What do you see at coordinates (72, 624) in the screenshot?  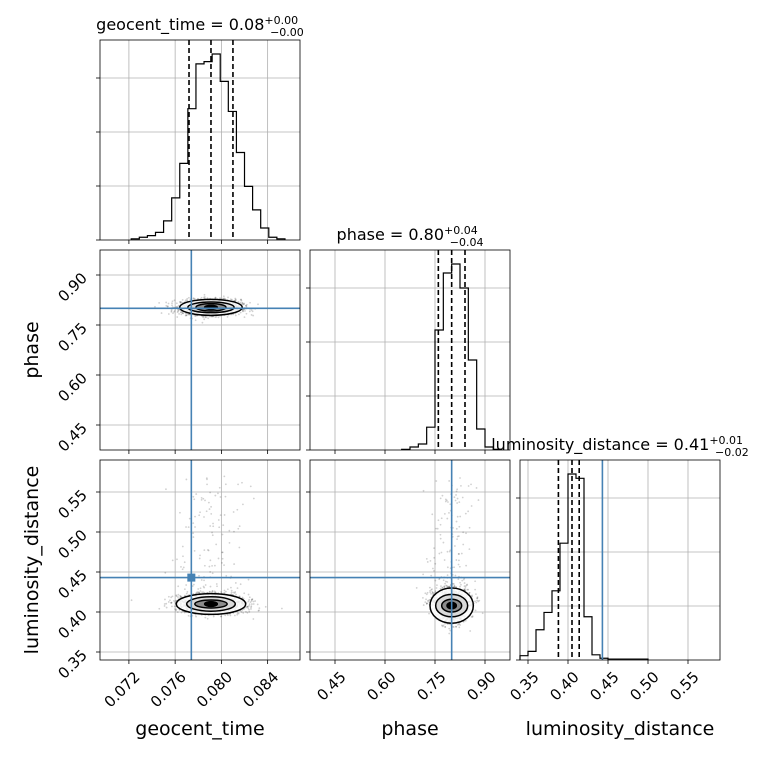 I see `y-tick-label: 0.40` at bounding box center [72, 624].